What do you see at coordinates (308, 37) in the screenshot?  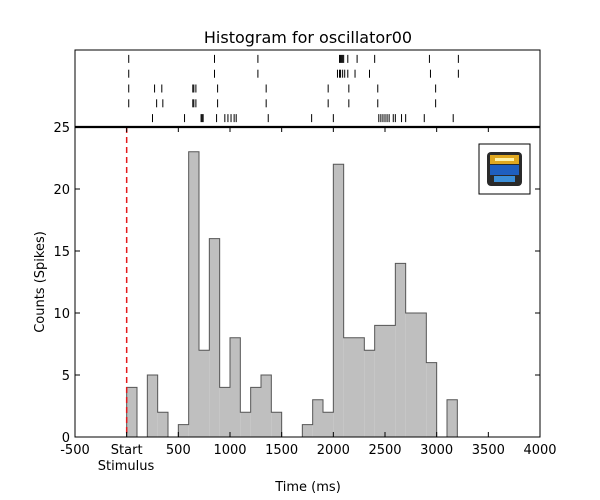 I see `chart-title: Histogram for oscillator00` at bounding box center [308, 37].